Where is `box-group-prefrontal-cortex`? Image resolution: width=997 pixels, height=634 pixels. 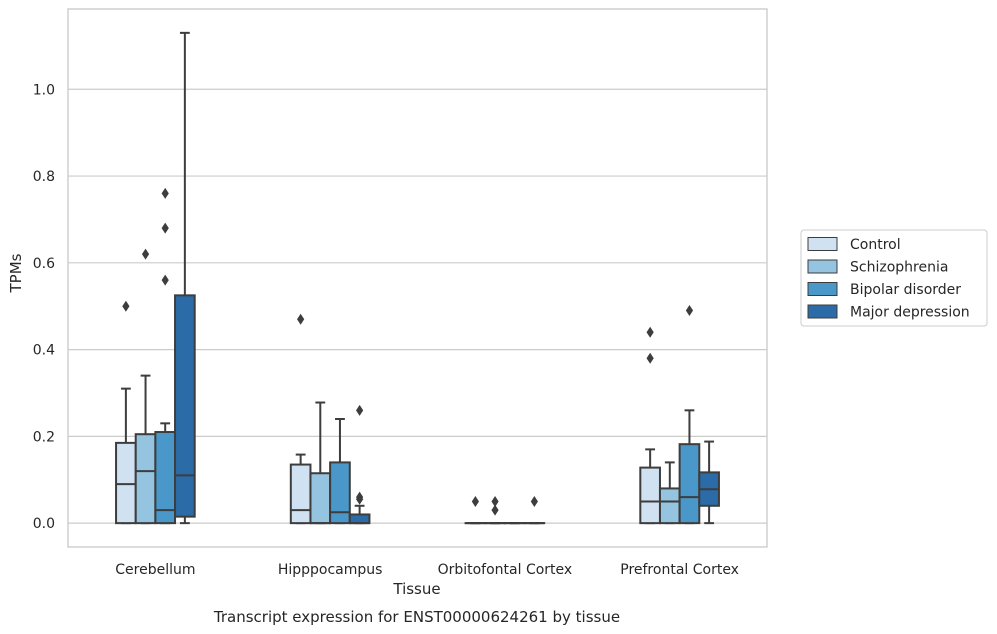
box-group-prefrontal-cortex is located at coordinates (679, 415).